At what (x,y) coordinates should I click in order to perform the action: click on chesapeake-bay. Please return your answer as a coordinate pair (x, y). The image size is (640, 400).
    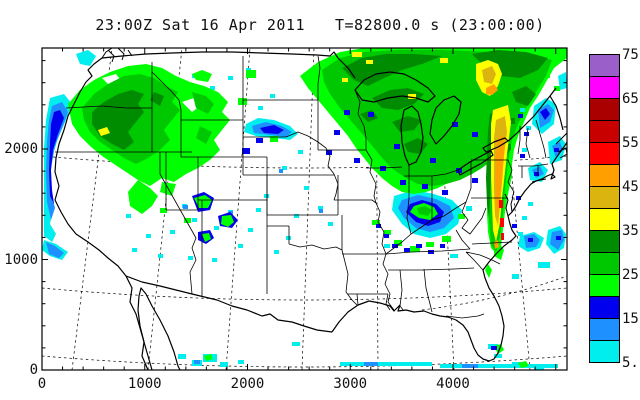
    Looking at the image, I should click on (509, 205).